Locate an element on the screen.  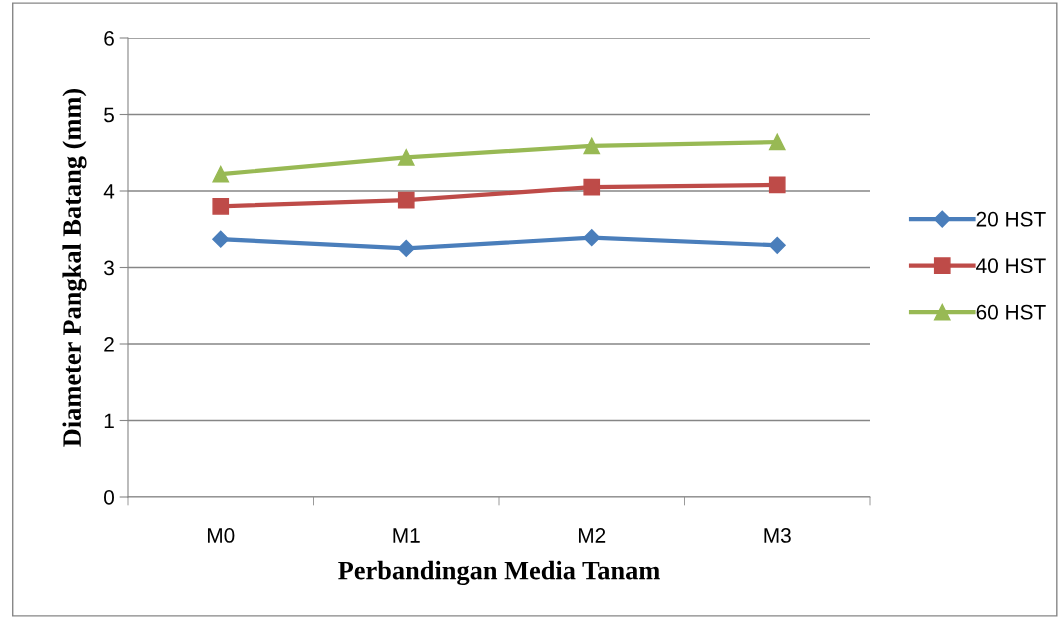
y-tick-label: 6 is located at coordinates (109, 38).